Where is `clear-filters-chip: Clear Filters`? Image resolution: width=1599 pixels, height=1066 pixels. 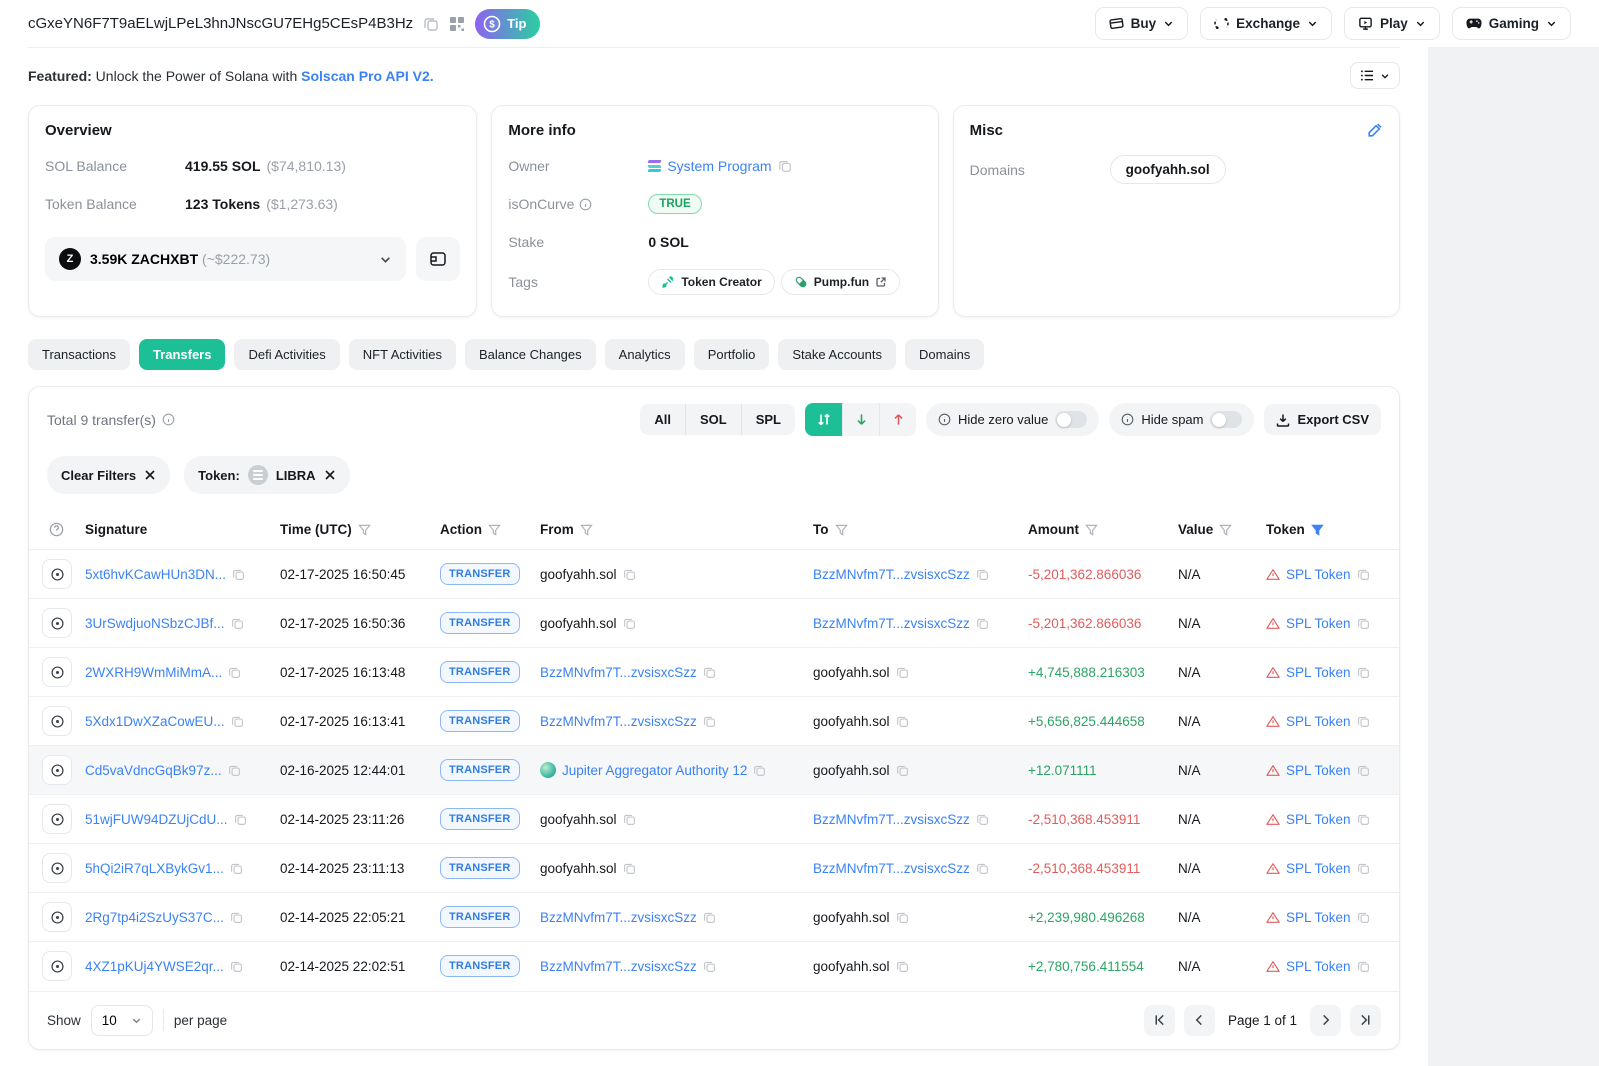
clear-filters-chip: Clear Filters is located at coordinates (109, 475).